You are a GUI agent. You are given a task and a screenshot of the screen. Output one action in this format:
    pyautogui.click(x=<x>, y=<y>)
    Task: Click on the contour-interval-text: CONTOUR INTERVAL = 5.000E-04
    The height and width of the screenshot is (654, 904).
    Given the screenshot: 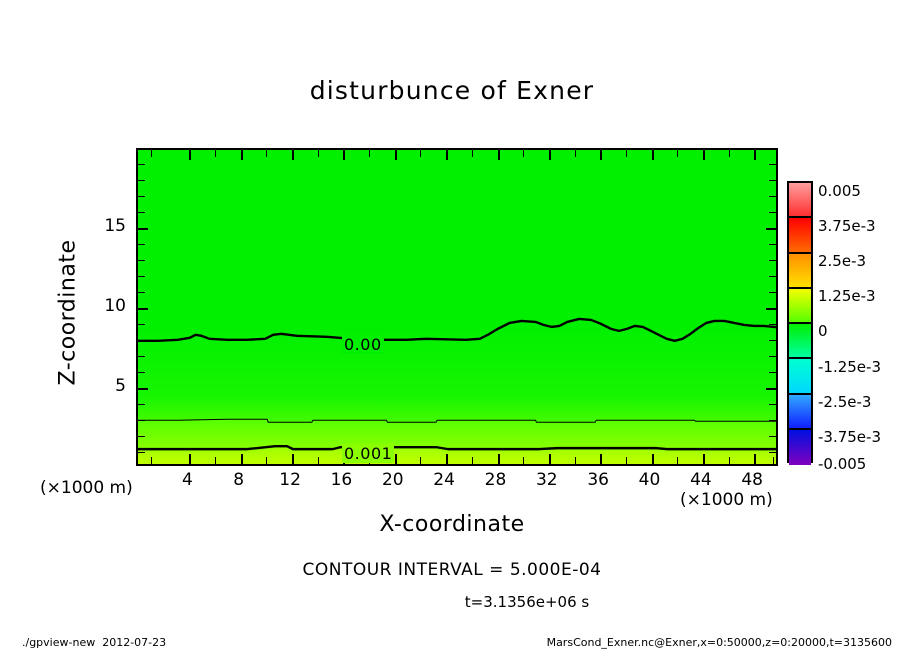 What is the action you would take?
    pyautogui.click(x=452, y=570)
    